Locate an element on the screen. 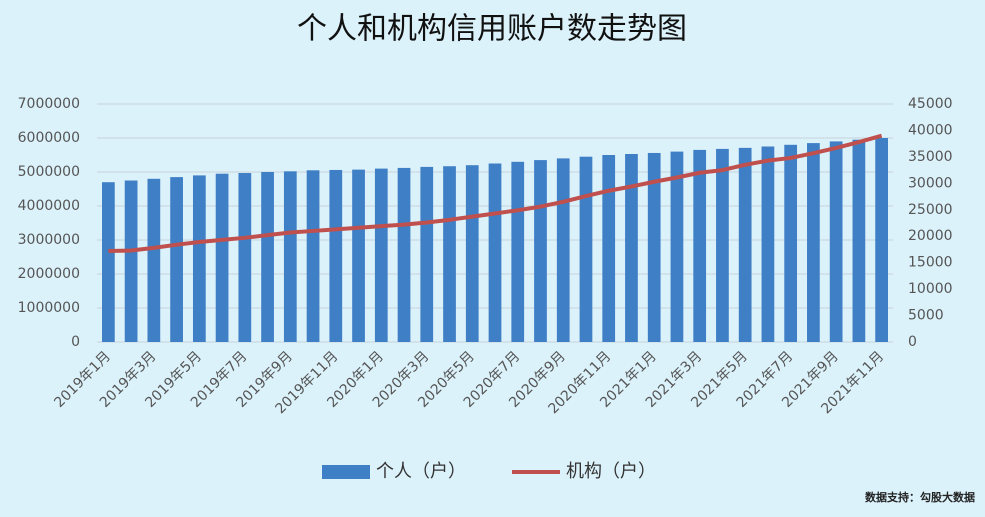 The width and height of the screenshot is (985, 517). legend-label: 机构（户） is located at coordinates (611, 471).